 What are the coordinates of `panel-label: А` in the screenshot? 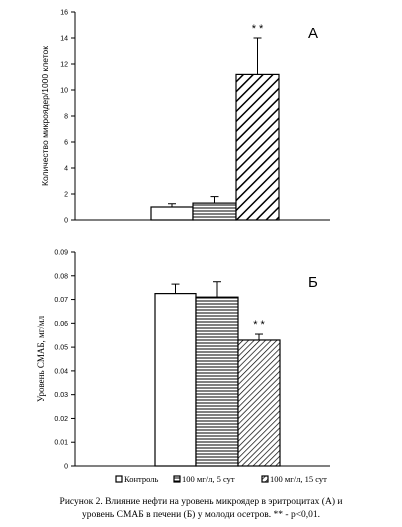 It's located at (313, 33).